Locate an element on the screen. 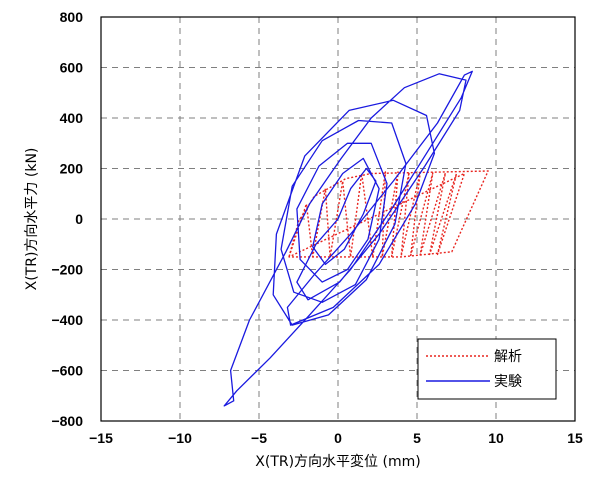 The width and height of the screenshot is (589, 488). y-tick-label: 200 is located at coordinates (72, 169).